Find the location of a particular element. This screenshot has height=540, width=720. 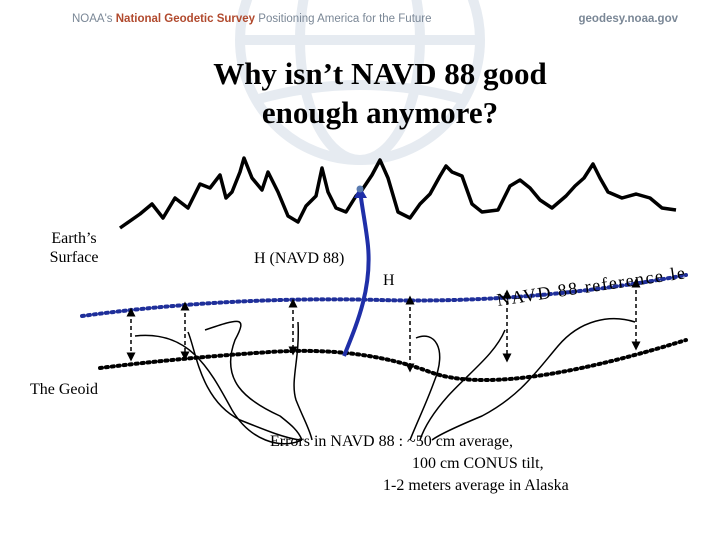

navd88-reference-line is located at coordinates (384, 295).